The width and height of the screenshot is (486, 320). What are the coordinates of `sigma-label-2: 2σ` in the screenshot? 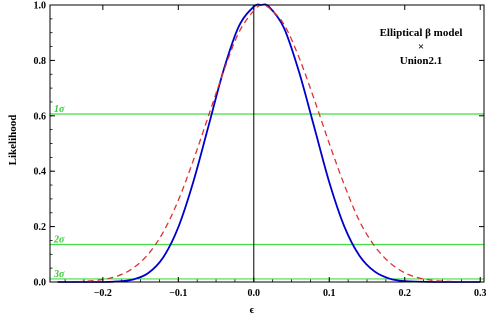 It's located at (59, 240).